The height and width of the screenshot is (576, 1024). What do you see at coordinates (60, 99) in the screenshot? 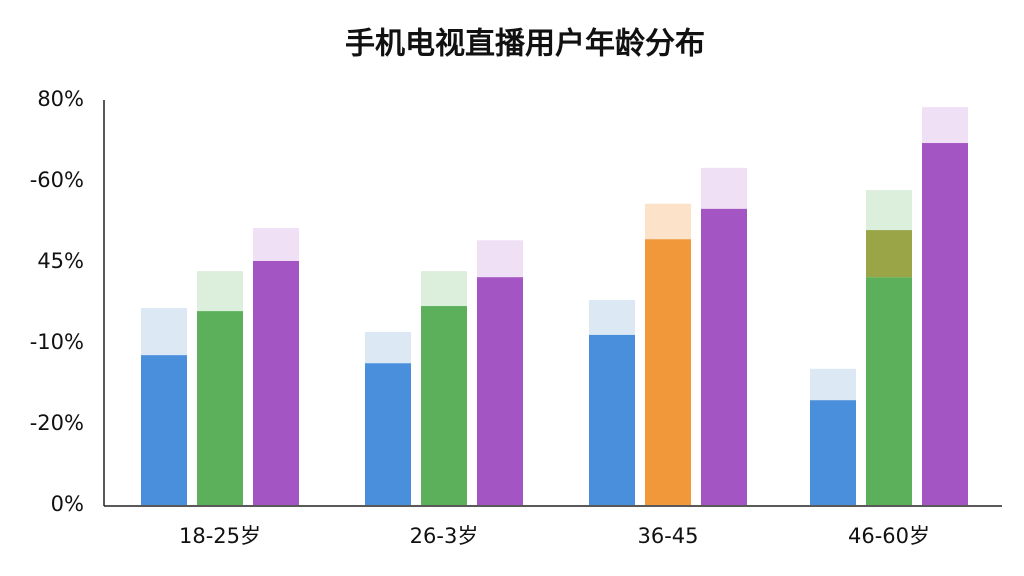
I see `y-tick-label: 80%` at bounding box center [60, 99].